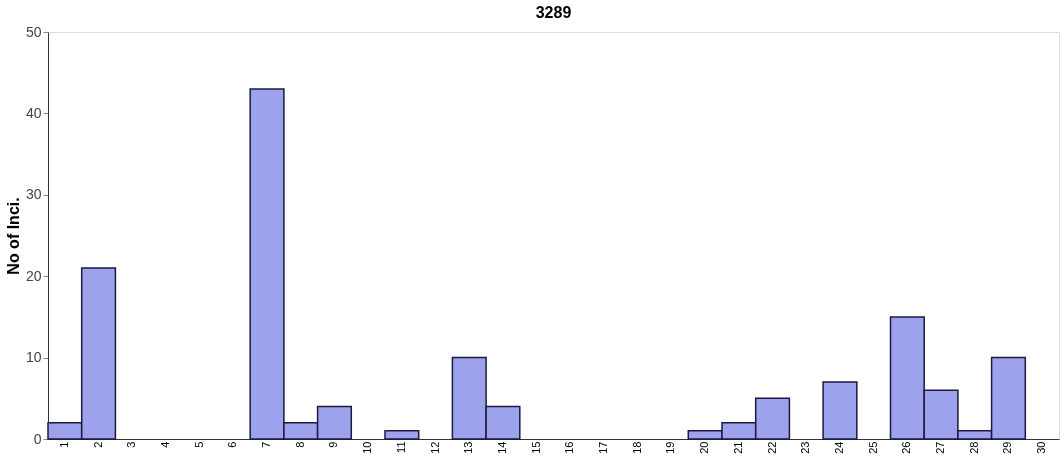  What do you see at coordinates (299, 444) in the screenshot?
I see `x-tick-label: 8` at bounding box center [299, 444].